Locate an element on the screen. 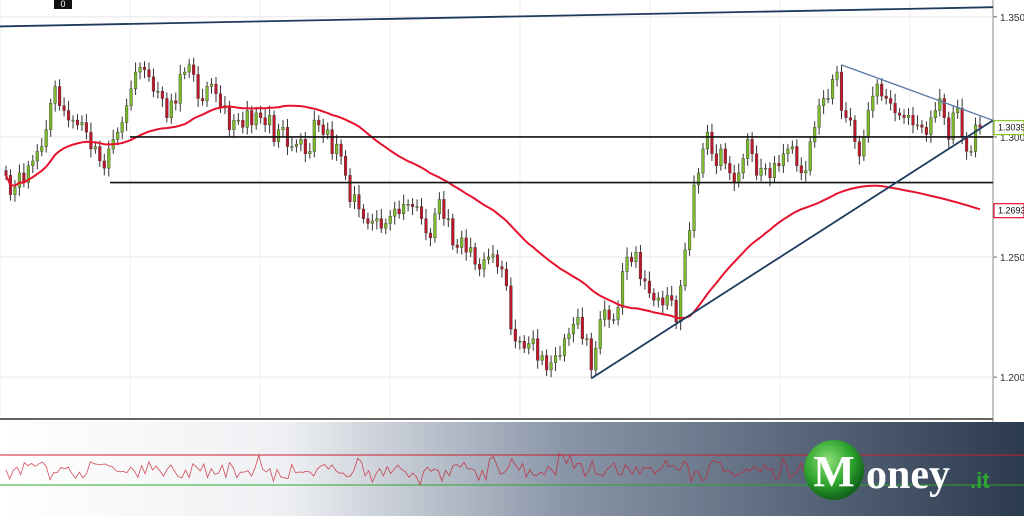  price-label-box is located at coordinates (1008, 211).